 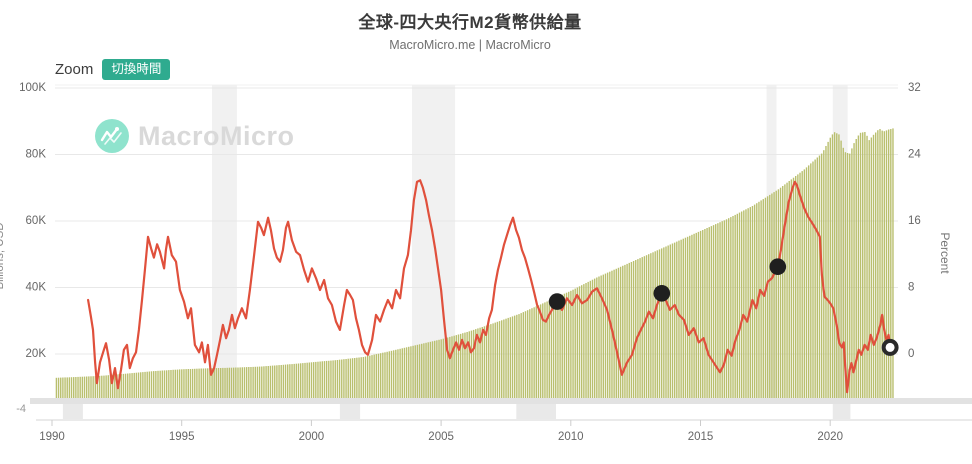 I want to click on left-axis-tick-label: 40K, so click(x=36, y=288).